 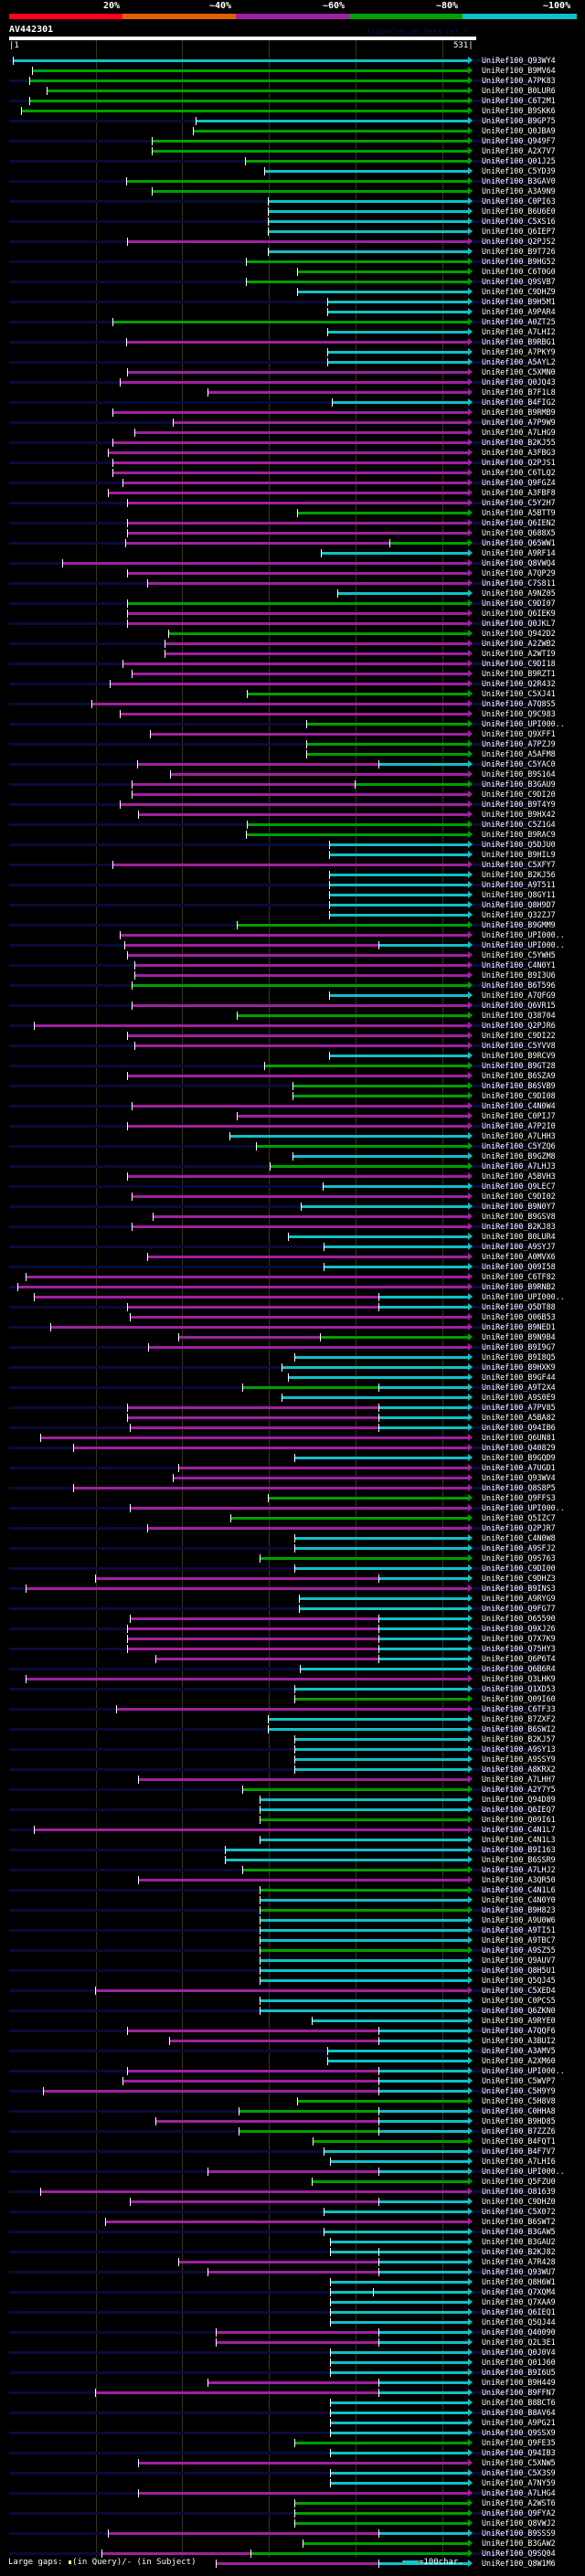 I want to click on hit-label: UniRef100_B3GAW5, so click(x=519, y=2231).